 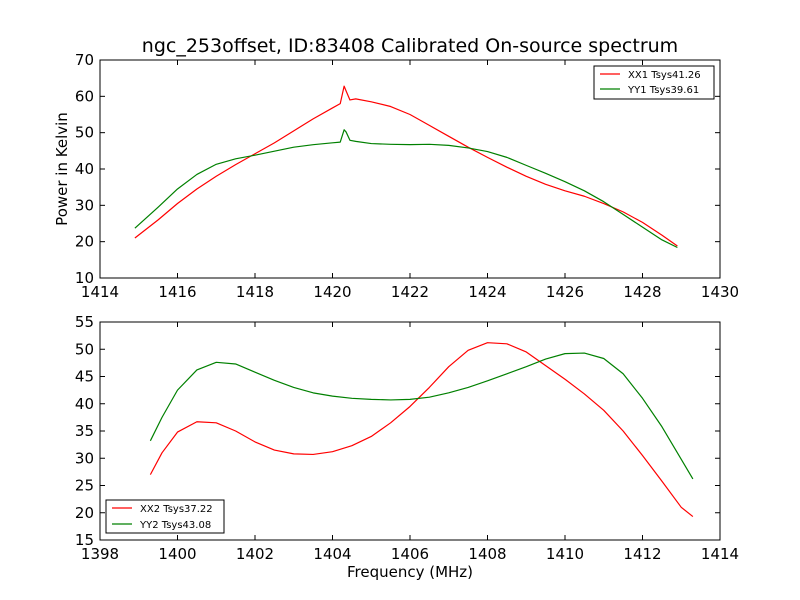 I want to click on bottom-legend-box, so click(x=165, y=516).